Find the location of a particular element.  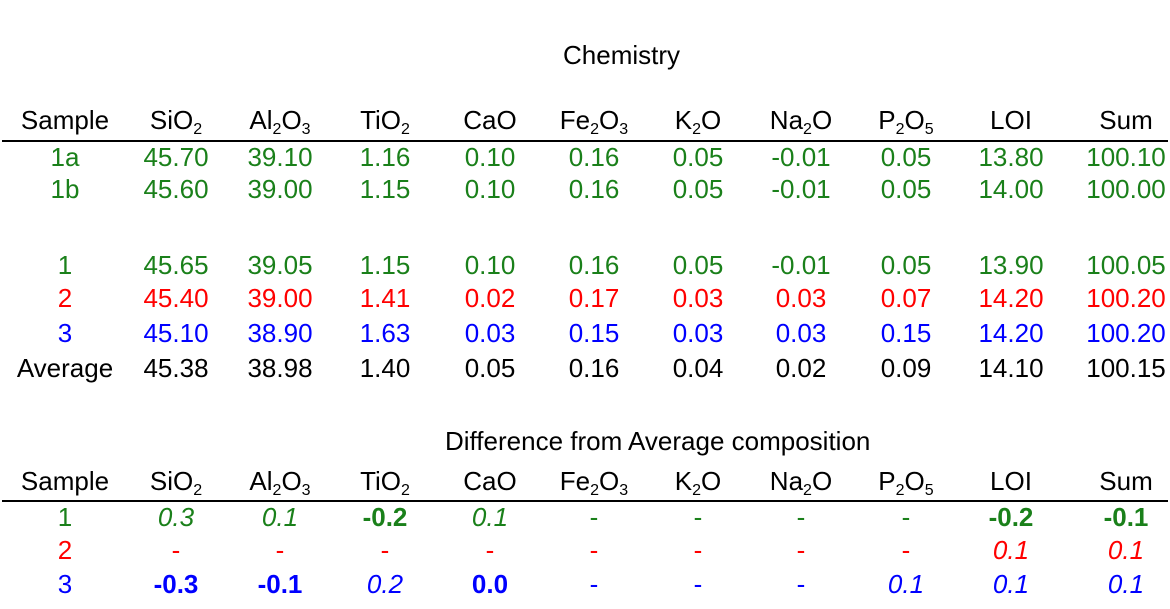

chemistry-cell: 45.70 is located at coordinates (176, 157).